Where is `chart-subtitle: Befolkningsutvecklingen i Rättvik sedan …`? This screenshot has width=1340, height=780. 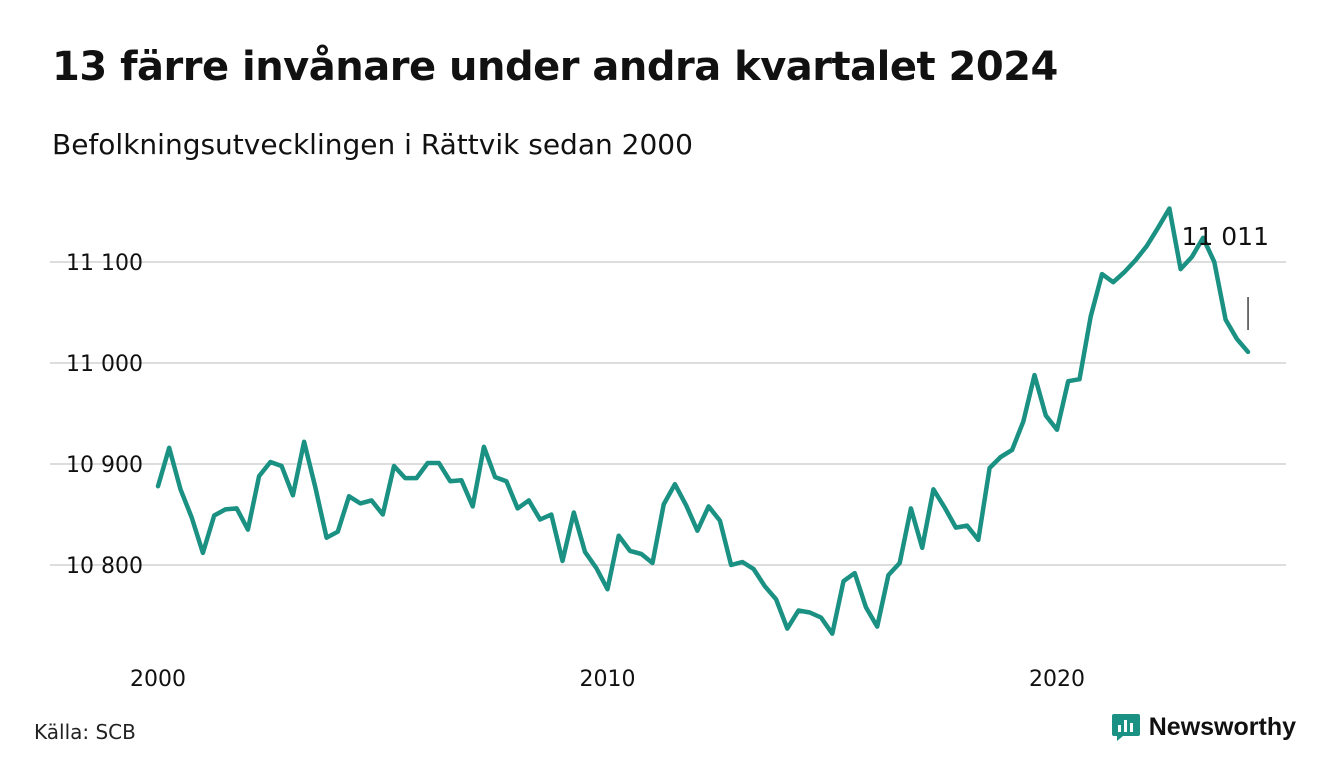 chart-subtitle: Befolkningsutvecklingen i Rättvik sedan … is located at coordinates (372, 144).